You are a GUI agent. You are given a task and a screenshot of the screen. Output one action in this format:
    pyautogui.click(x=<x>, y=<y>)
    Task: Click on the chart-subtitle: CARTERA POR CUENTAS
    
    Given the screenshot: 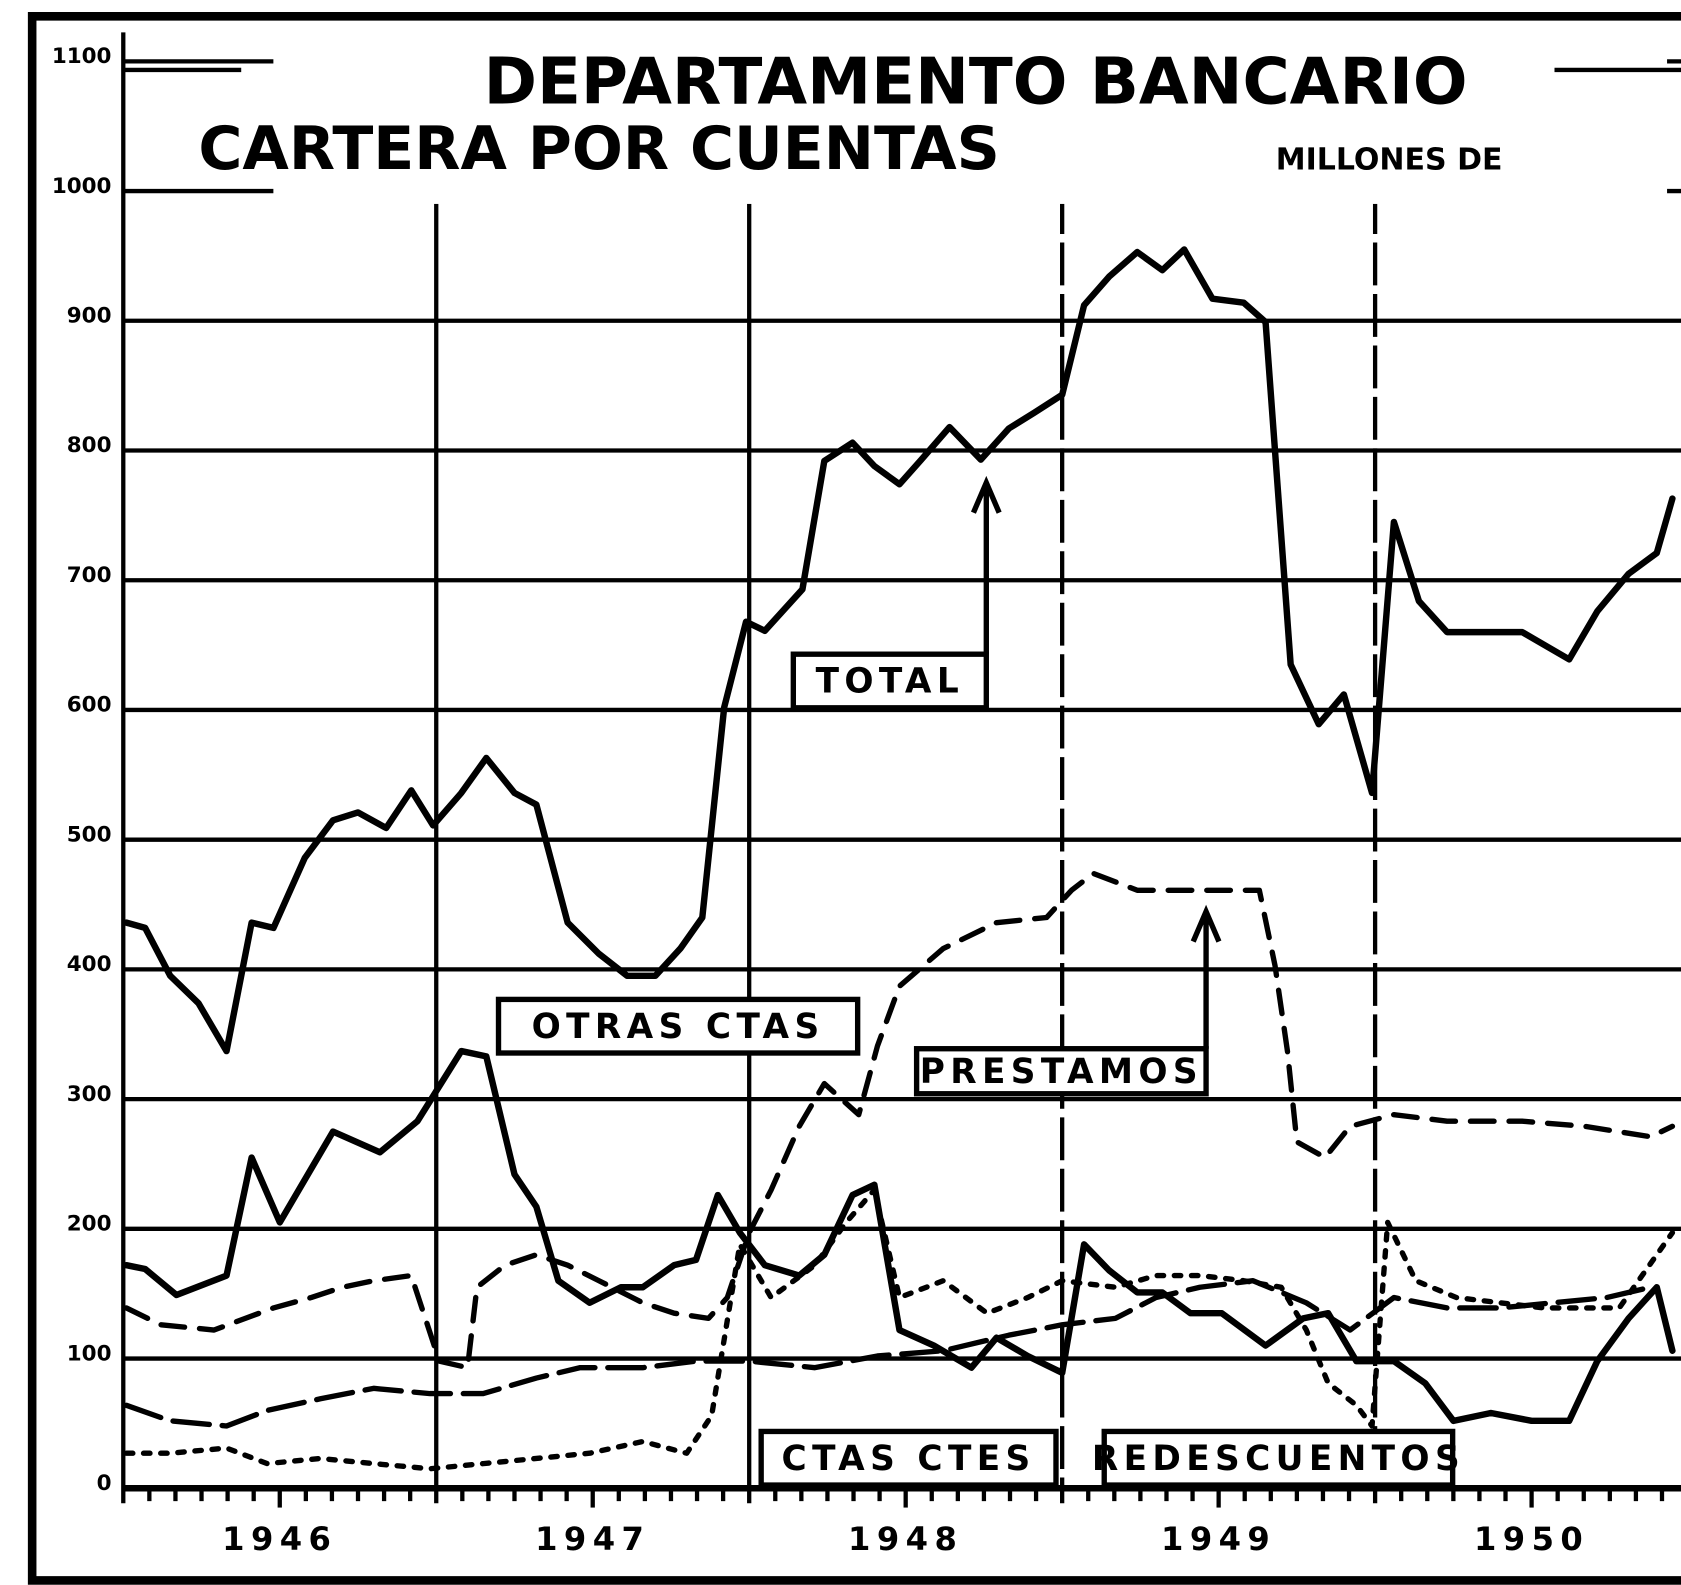 What is the action you would take?
    pyautogui.click(x=599, y=149)
    